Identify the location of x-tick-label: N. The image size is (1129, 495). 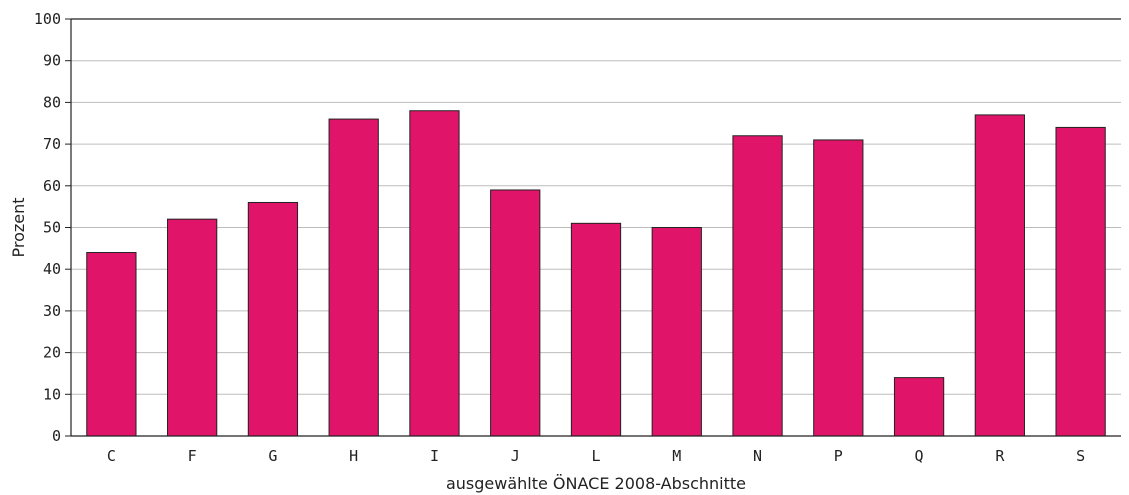
(757, 456).